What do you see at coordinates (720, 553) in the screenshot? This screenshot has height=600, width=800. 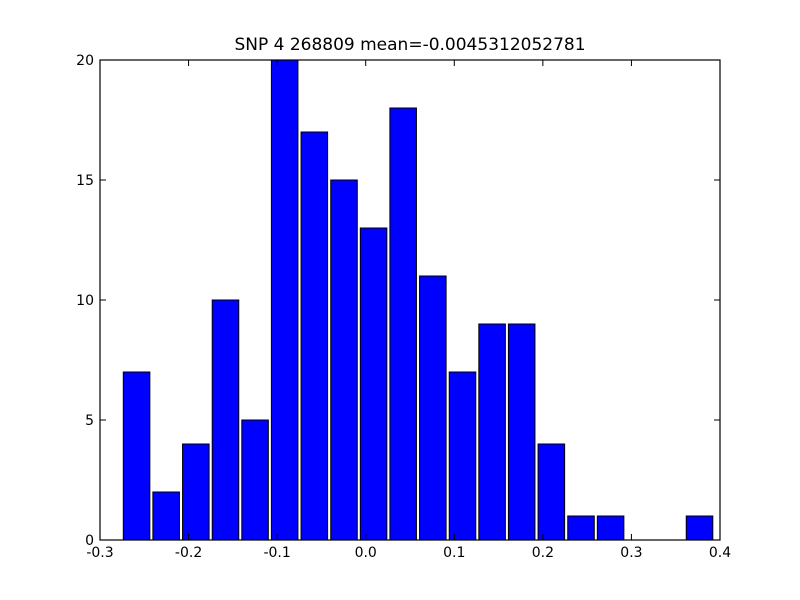 I see `x-tick-label: 0.4` at bounding box center [720, 553].